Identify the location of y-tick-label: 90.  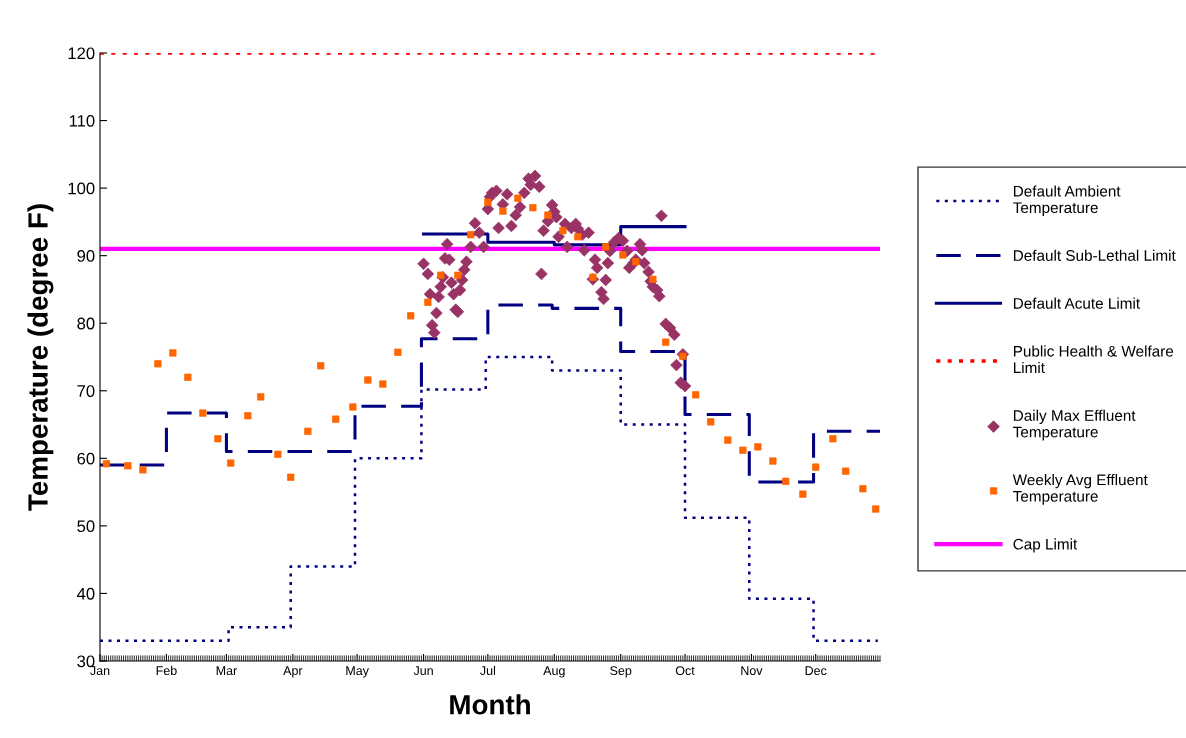
(86, 256).